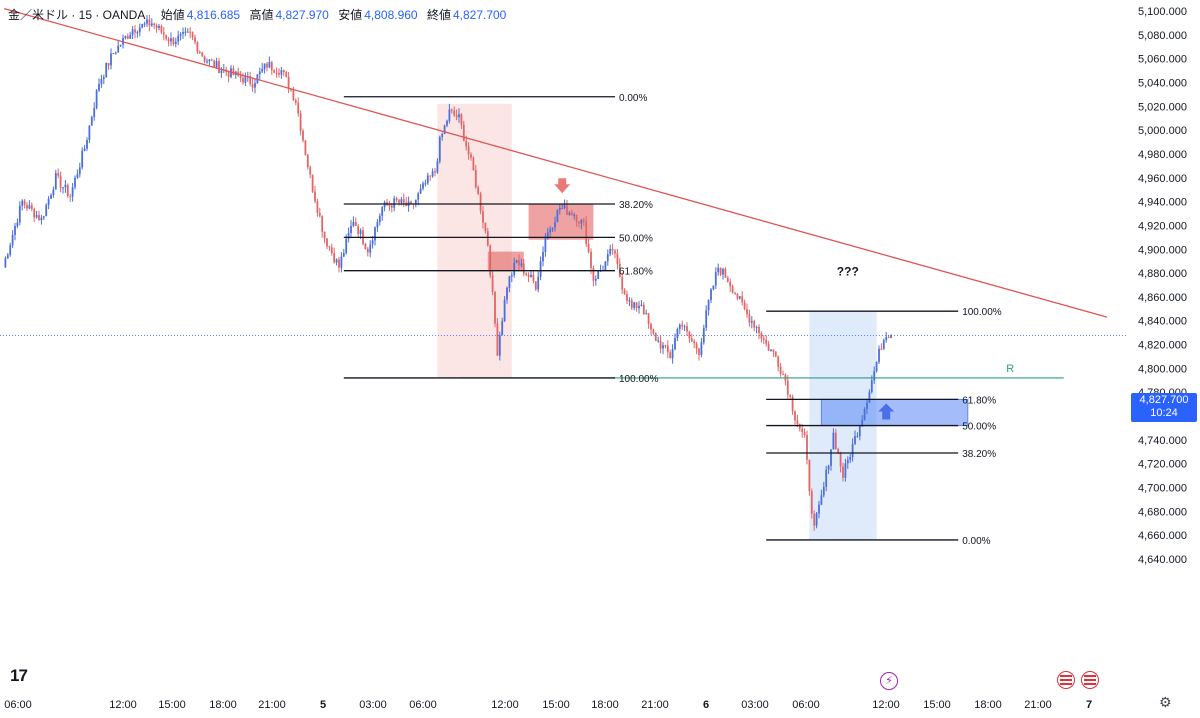 The width and height of the screenshot is (1200, 718). What do you see at coordinates (1162, 441) in the screenshot?
I see `y-tick-label: 4,740.000` at bounding box center [1162, 441].